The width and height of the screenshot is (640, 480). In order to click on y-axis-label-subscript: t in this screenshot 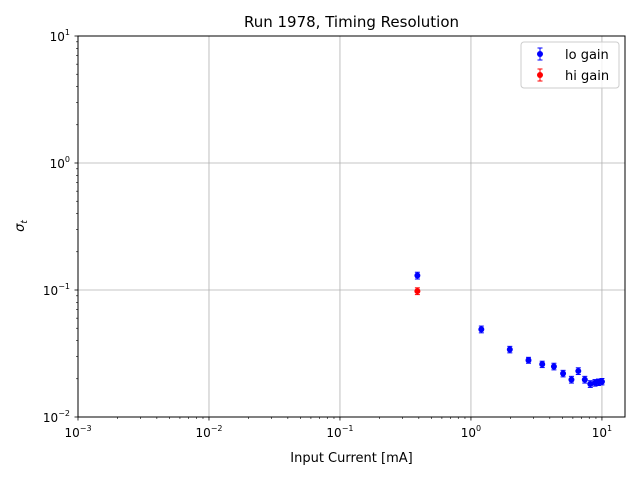, I will do `click(25, 222)`.